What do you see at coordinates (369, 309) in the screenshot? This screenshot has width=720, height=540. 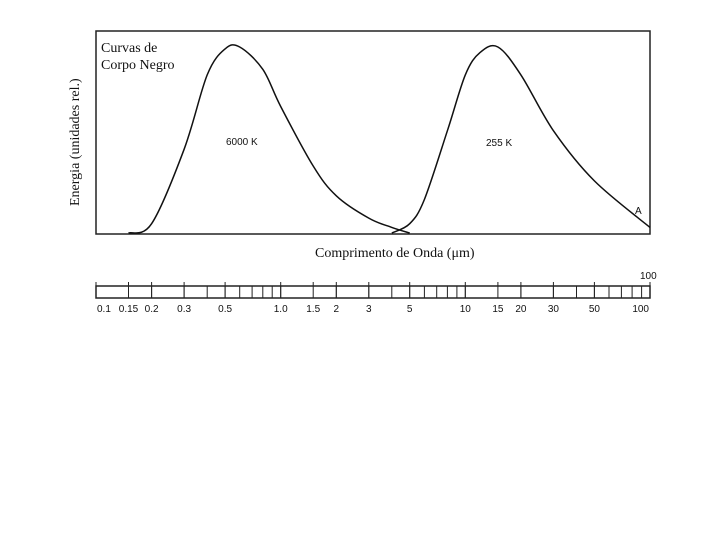 I see `scale-tick-label: 3` at bounding box center [369, 309].